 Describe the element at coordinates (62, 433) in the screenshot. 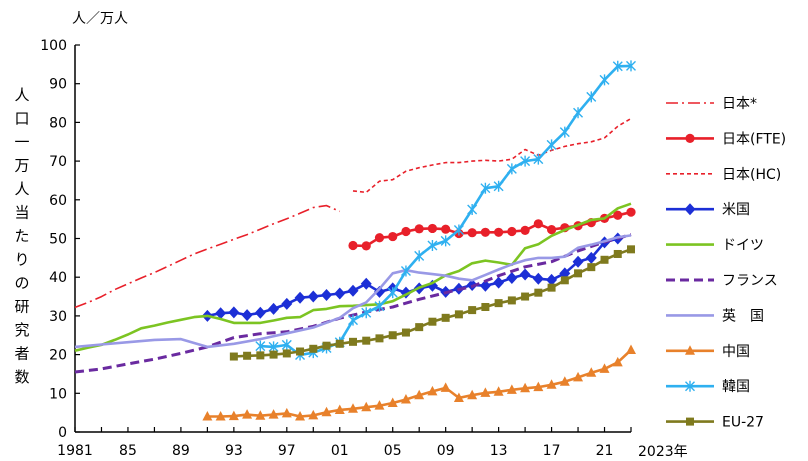

I see `y-tick-label: 0` at that location.